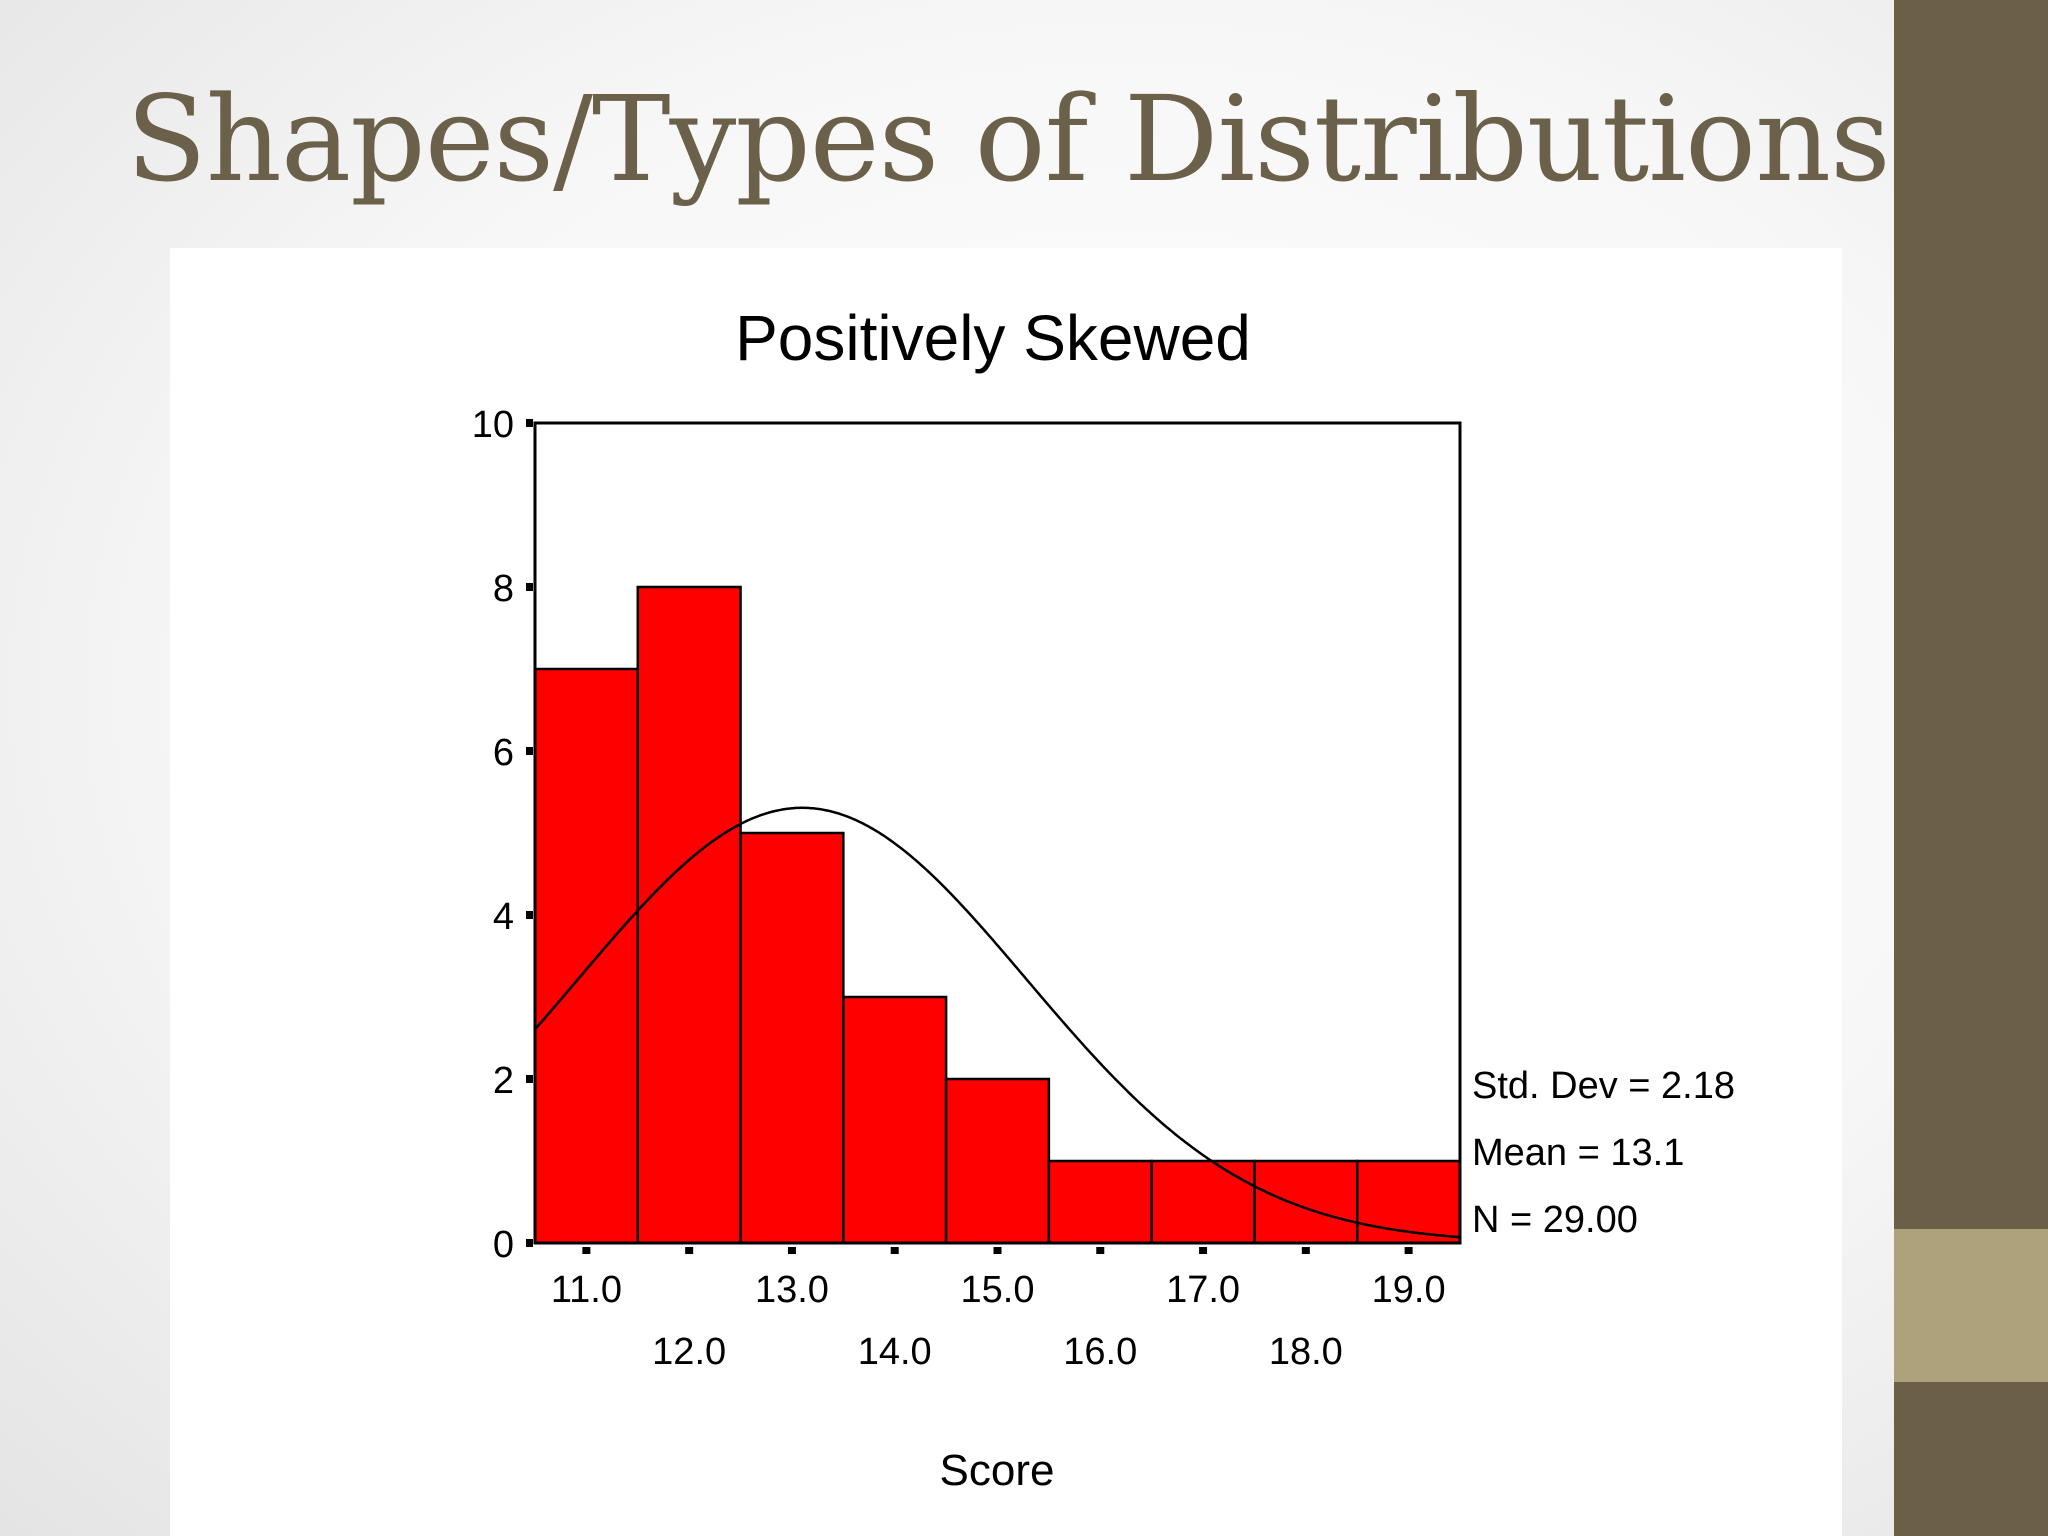 This screenshot has width=2048, height=1536. Describe the element at coordinates (1578, 1153) in the screenshot. I see `stat-mean: Mean = 13.1` at that location.